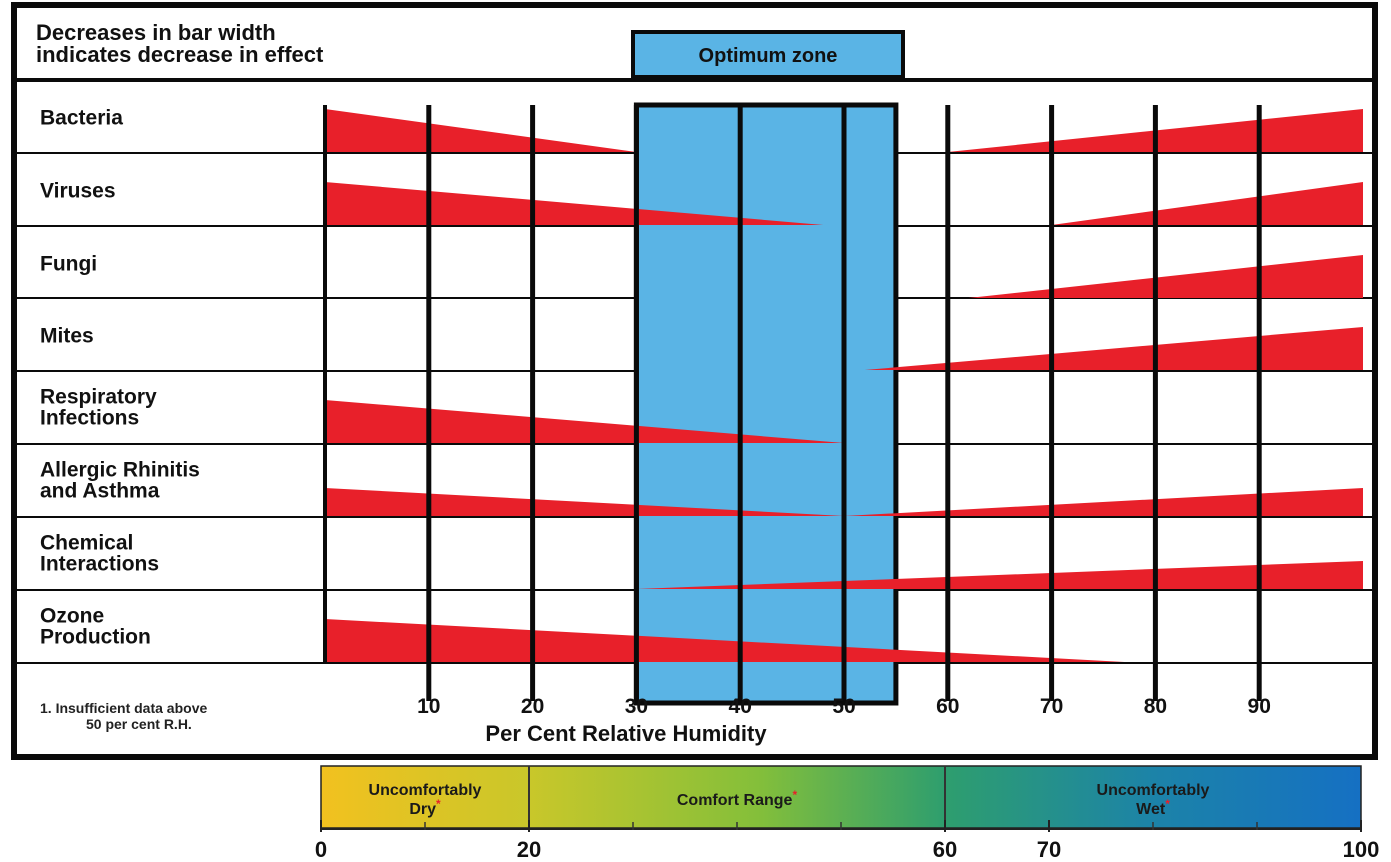 The width and height of the screenshot is (1391, 862). Describe the element at coordinates (1155, 706) in the screenshot. I see `x-tick-label-80: 80` at that location.